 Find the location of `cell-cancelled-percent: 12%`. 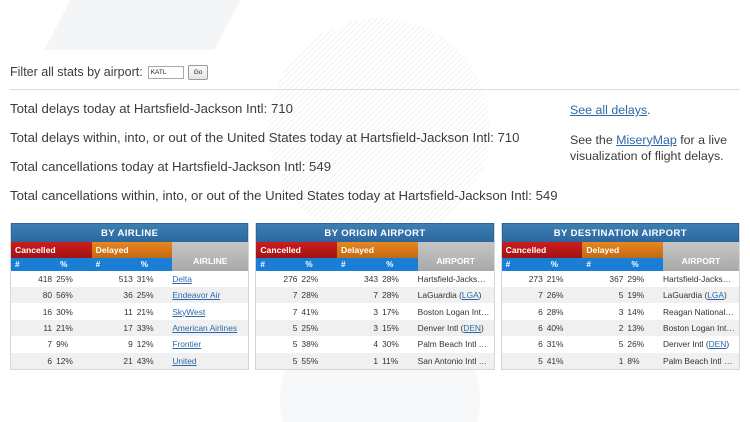

cell-cancelled-percent: 12% is located at coordinates (74, 360).